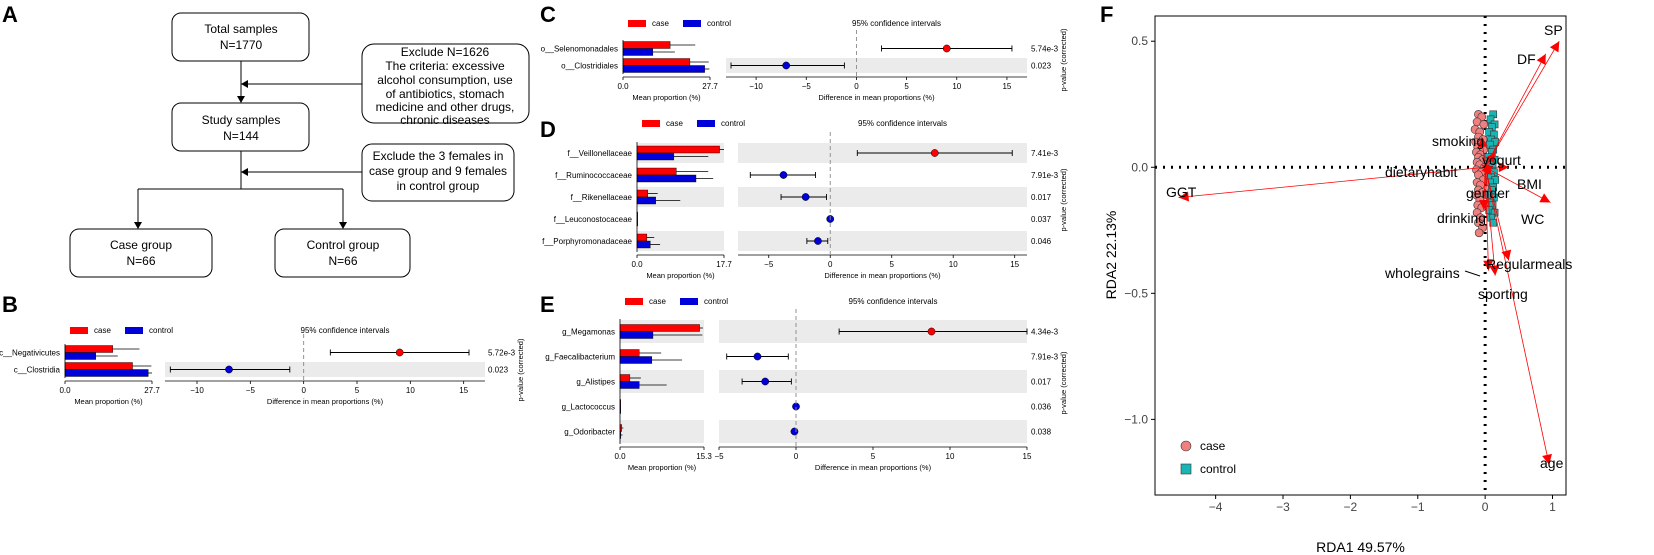 This screenshot has width=1654, height=555. Describe the element at coordinates (1418, 507) in the screenshot. I see `x-tick-label: −1` at that location.